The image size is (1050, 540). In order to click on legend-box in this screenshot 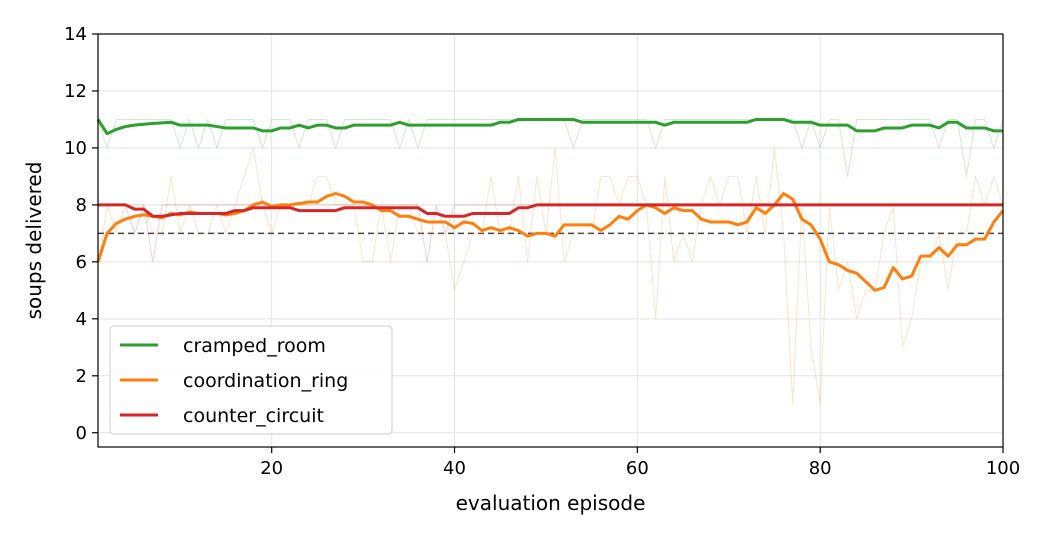, I will do `click(251, 380)`.